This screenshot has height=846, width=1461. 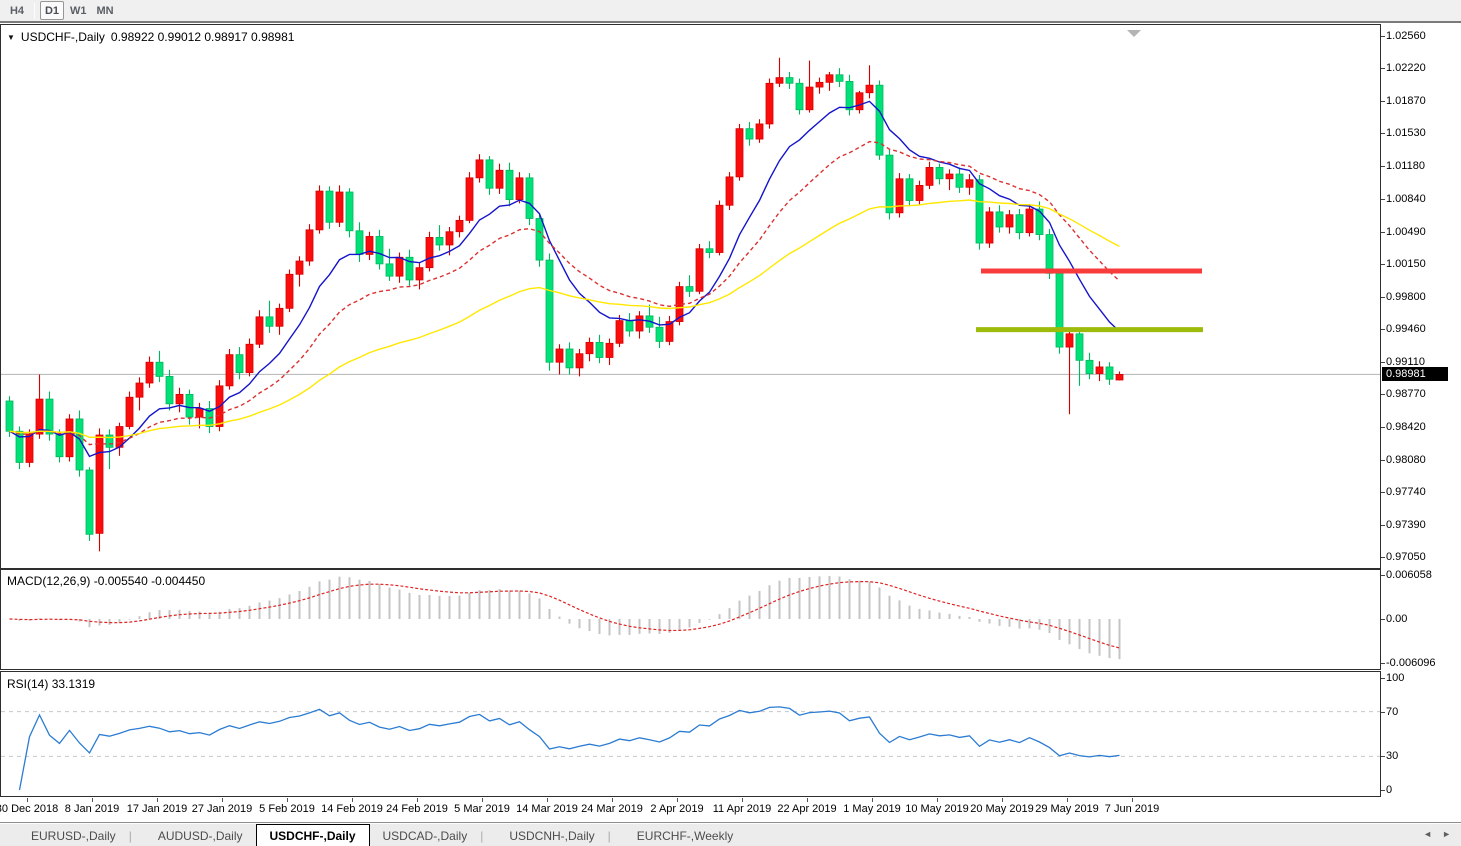 What do you see at coordinates (1411, 663) in the screenshot?
I see `macd-axis-label: -0.006096` at bounding box center [1411, 663].